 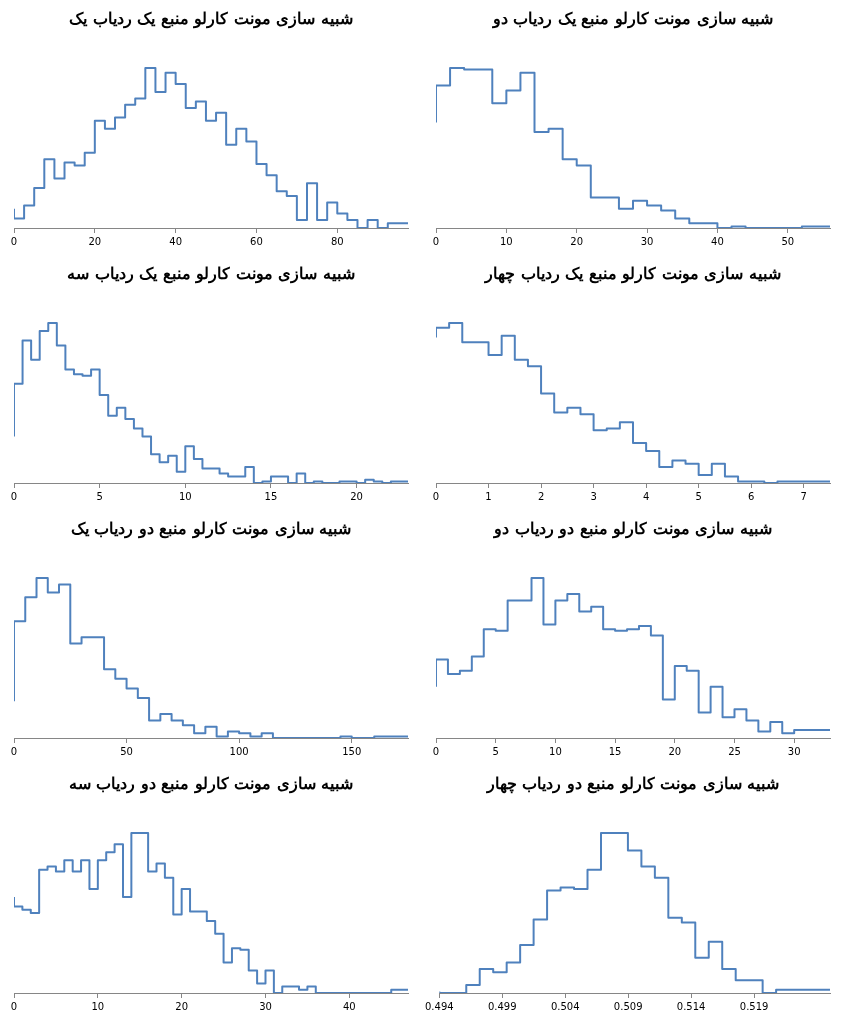 I want to click on x-tick-label: 60, so click(x=256, y=241).